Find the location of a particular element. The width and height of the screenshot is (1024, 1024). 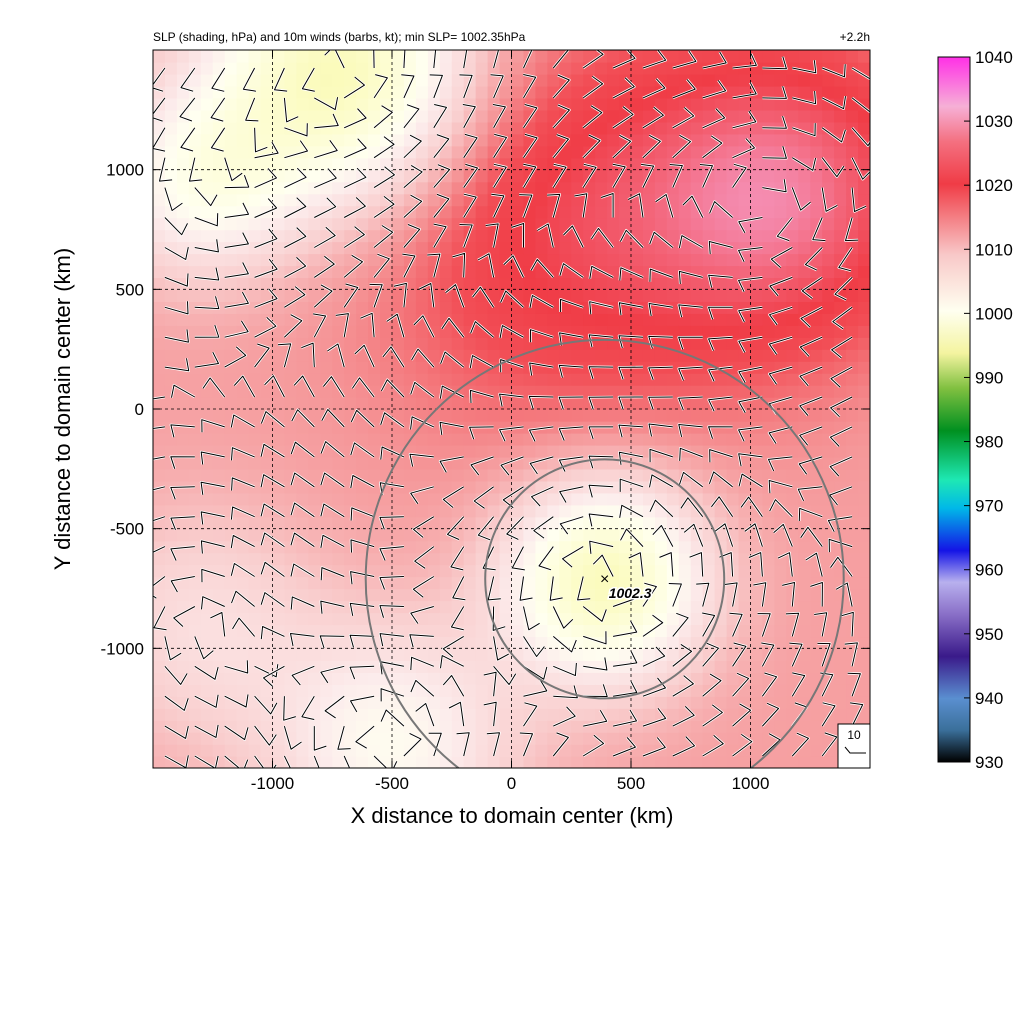

x-tick-label: -500 is located at coordinates (392, 783).